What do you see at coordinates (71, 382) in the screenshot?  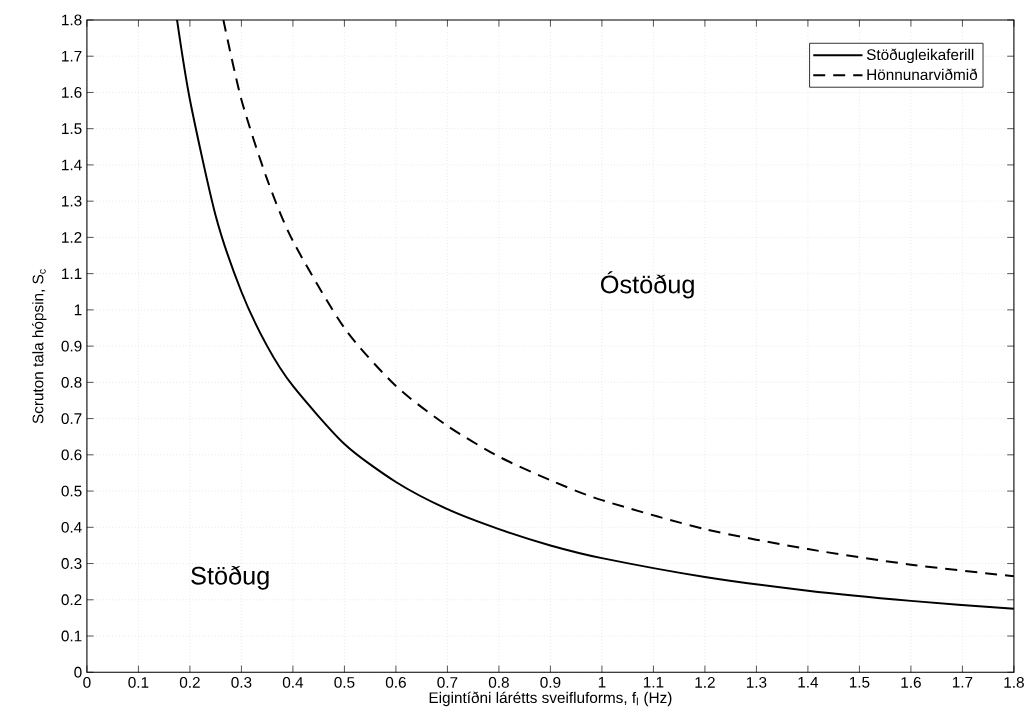 I see `y-tick-label: 0.8` at bounding box center [71, 382].